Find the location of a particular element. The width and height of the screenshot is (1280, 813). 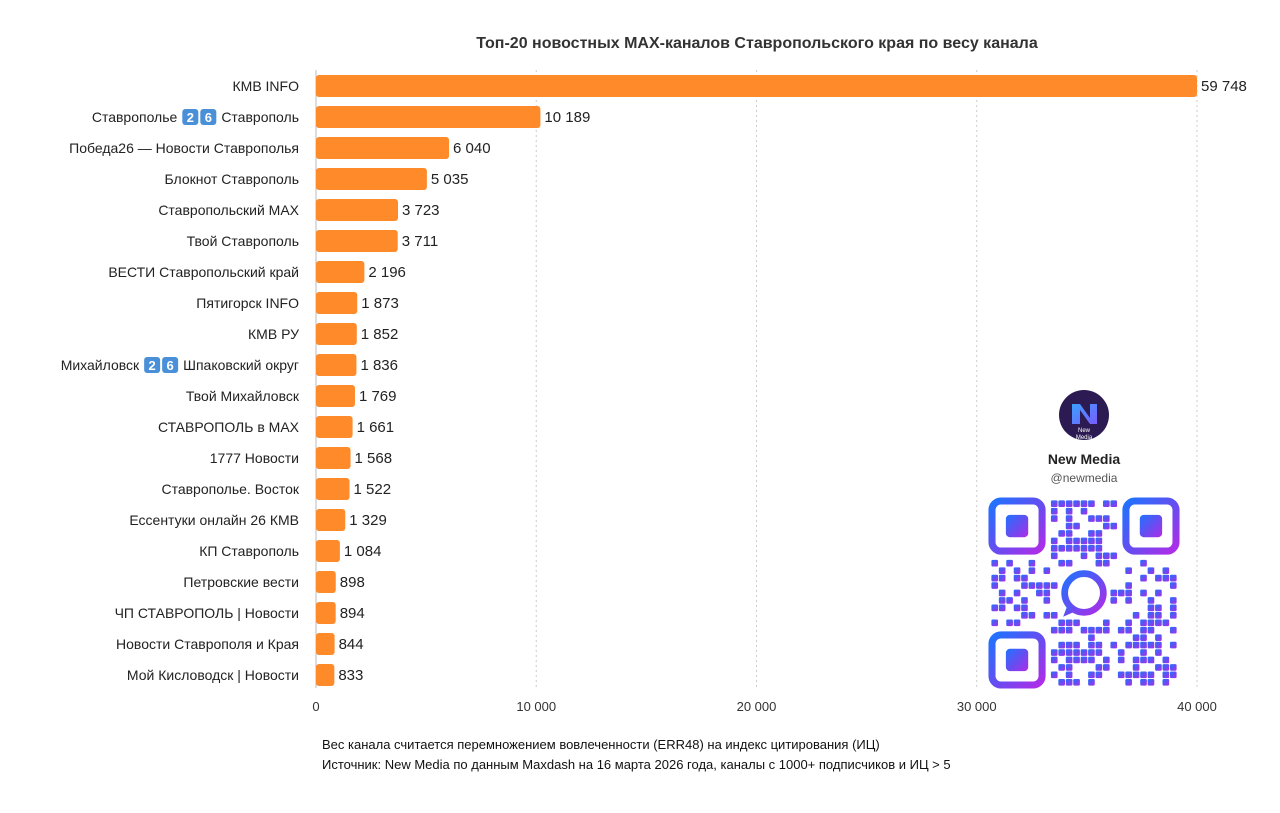

value-label: 3 711 is located at coordinates (420, 241).